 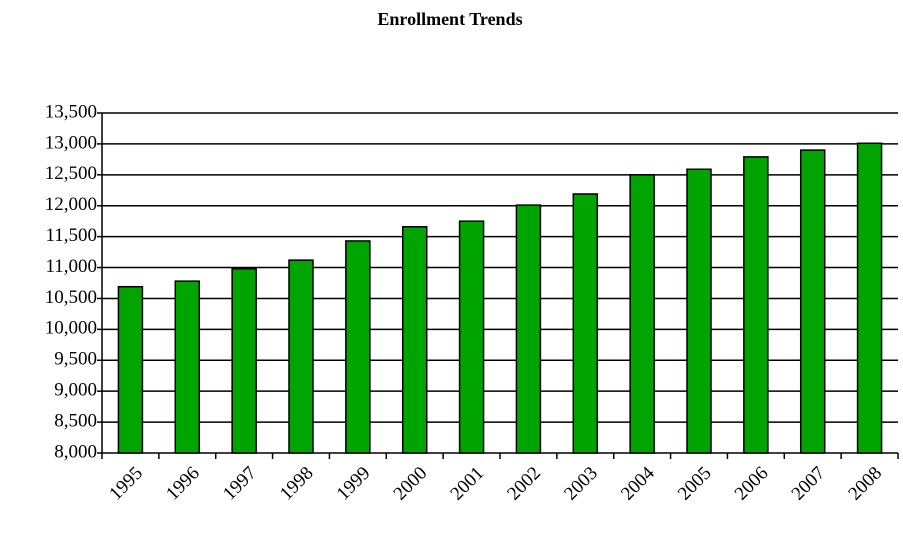 I want to click on x-tick-label: 2003, so click(x=581, y=484).